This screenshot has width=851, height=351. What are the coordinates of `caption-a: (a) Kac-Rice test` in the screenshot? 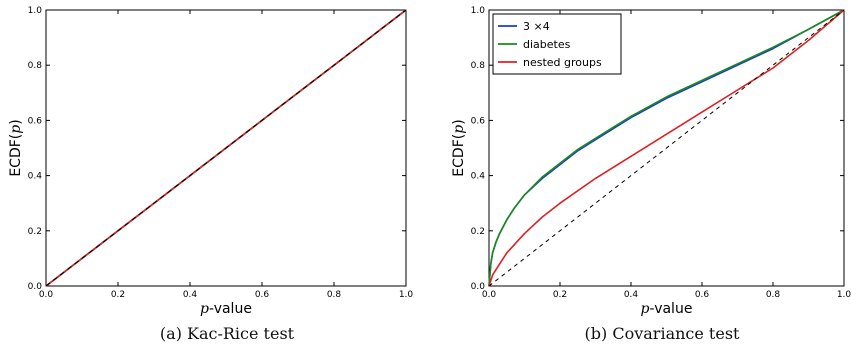 It's located at (227, 333).